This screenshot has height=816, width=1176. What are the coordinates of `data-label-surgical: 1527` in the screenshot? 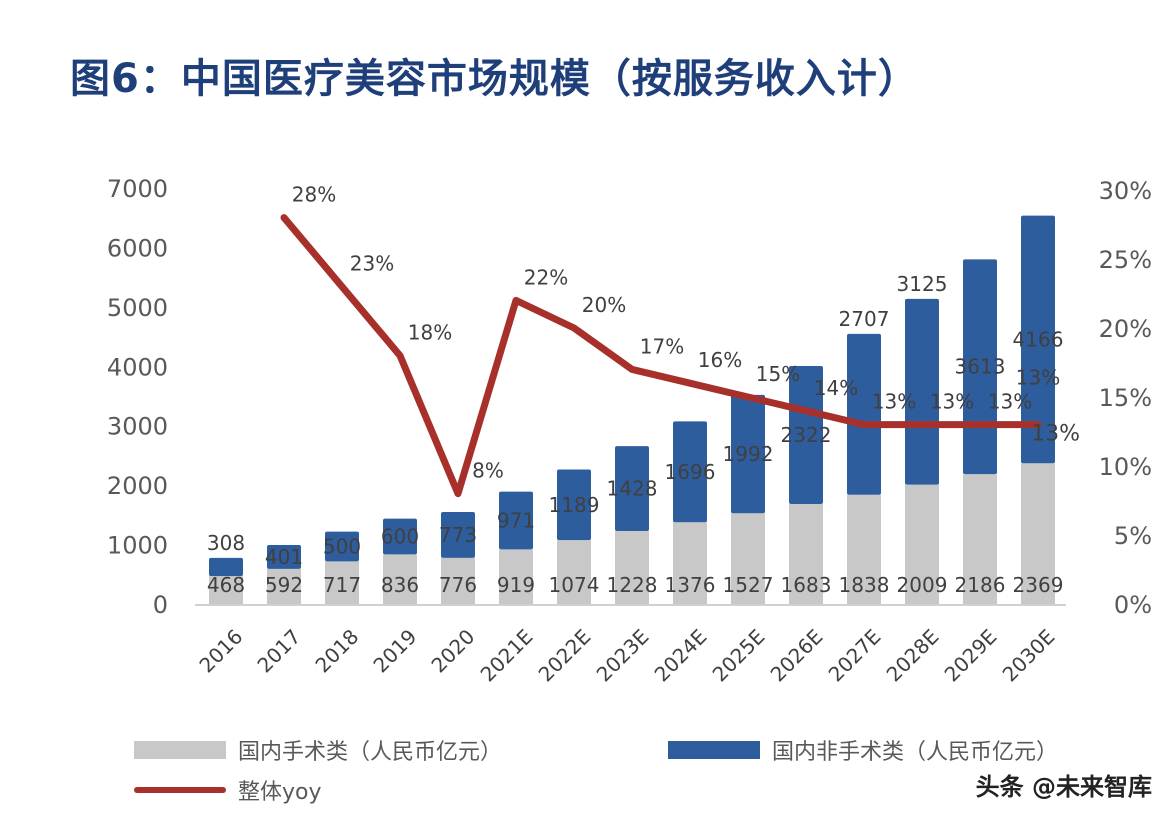 It's located at (748, 585).